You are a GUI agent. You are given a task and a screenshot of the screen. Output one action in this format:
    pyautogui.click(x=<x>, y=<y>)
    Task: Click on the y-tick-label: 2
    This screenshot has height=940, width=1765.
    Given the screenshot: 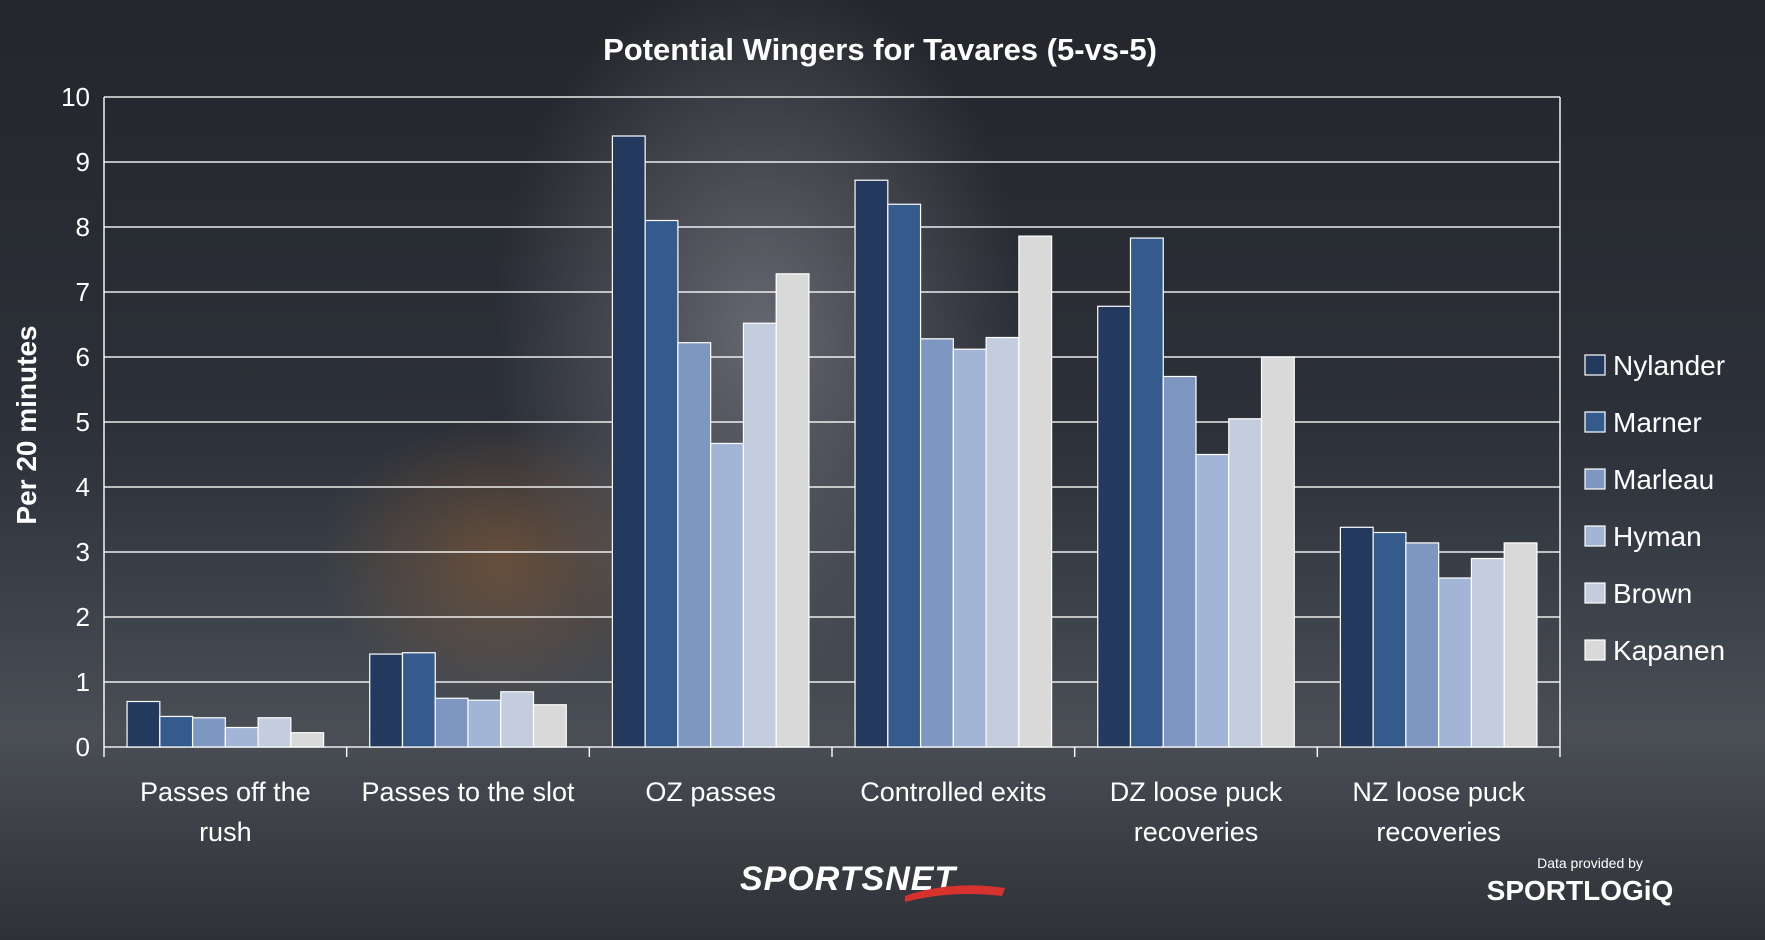 What is the action you would take?
    pyautogui.click(x=83, y=617)
    